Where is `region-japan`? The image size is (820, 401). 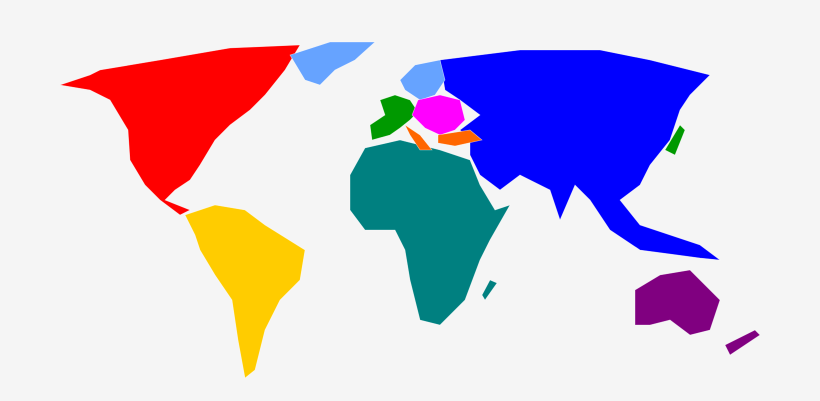 region-japan is located at coordinates (675, 140).